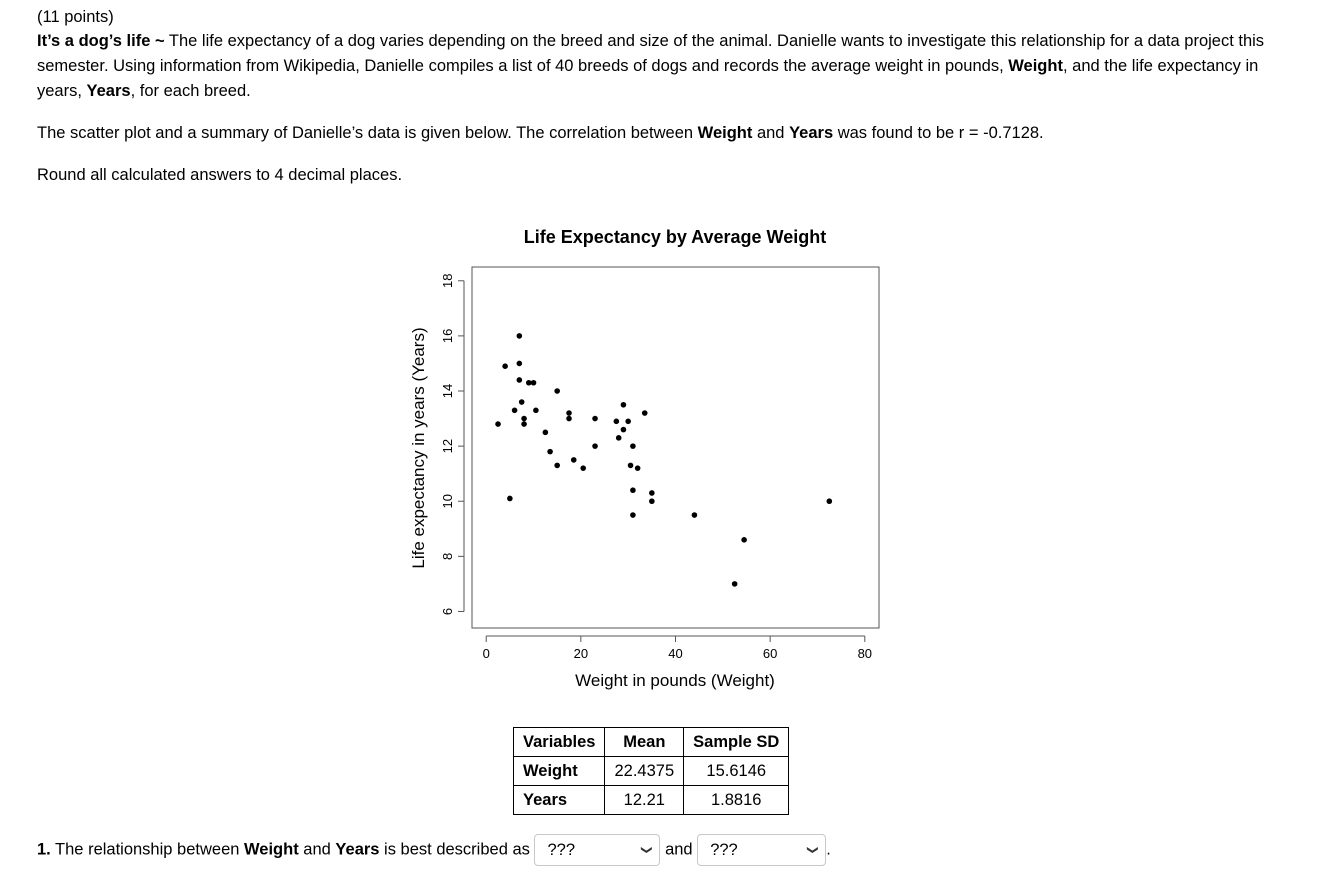  Describe the element at coordinates (675, 680) in the screenshot. I see `x-axis-label: Weight in pounds (Weight)` at that location.